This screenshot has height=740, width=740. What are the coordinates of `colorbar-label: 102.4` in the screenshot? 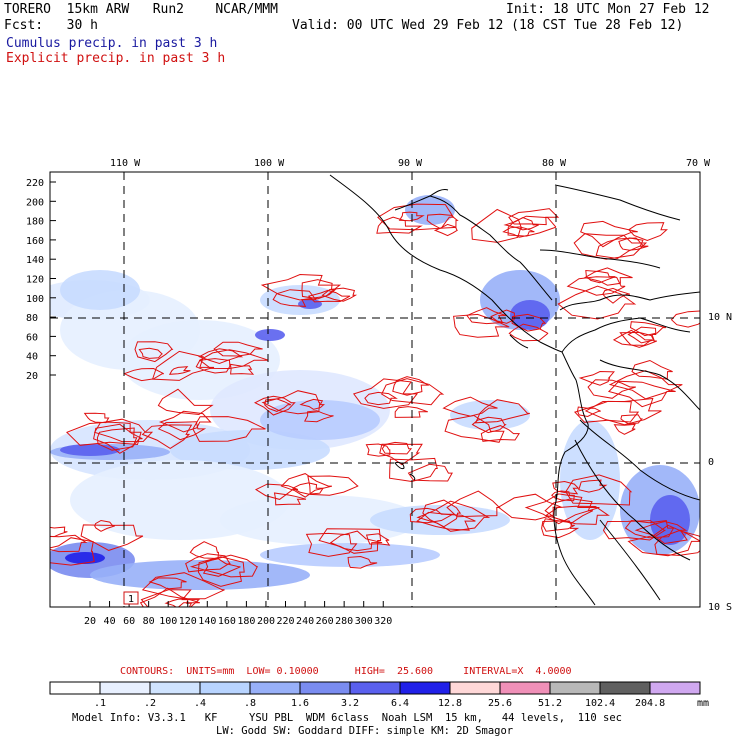 It's located at (600, 703).